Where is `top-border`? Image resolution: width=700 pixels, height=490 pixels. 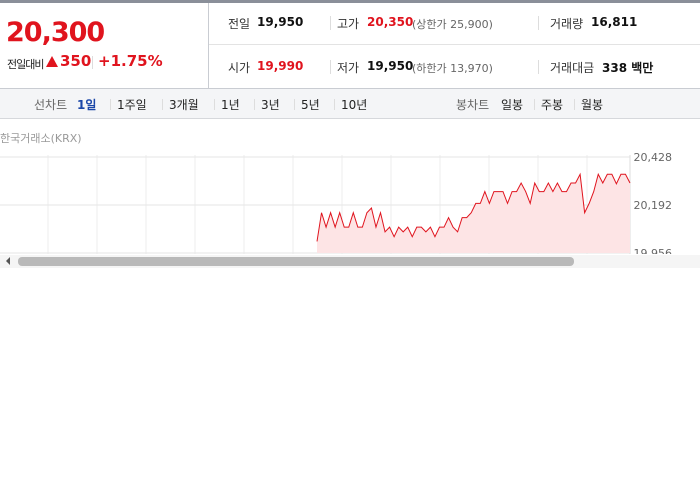 top-border is located at coordinates (350, 1).